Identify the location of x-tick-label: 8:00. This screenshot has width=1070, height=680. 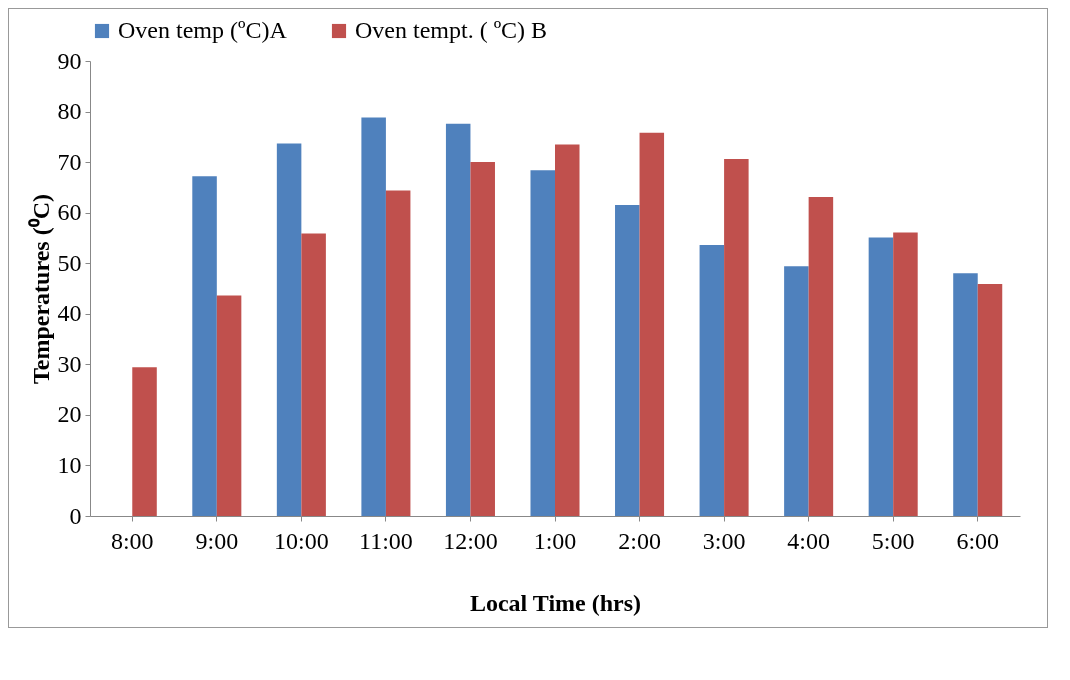
(132, 540).